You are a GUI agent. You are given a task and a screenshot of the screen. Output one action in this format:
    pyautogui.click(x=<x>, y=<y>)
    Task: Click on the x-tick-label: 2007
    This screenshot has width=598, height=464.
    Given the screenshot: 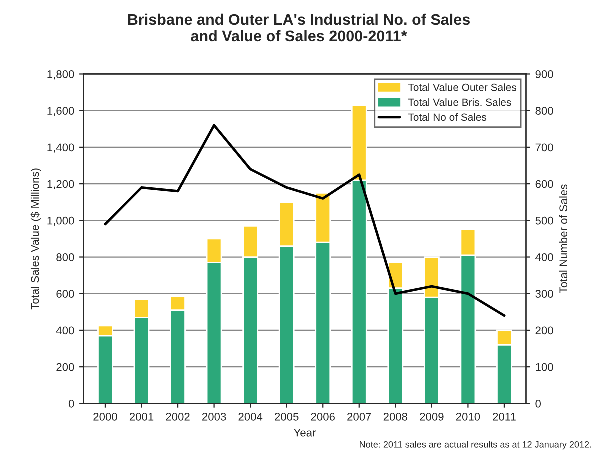 What is the action you would take?
    pyautogui.click(x=360, y=417)
    